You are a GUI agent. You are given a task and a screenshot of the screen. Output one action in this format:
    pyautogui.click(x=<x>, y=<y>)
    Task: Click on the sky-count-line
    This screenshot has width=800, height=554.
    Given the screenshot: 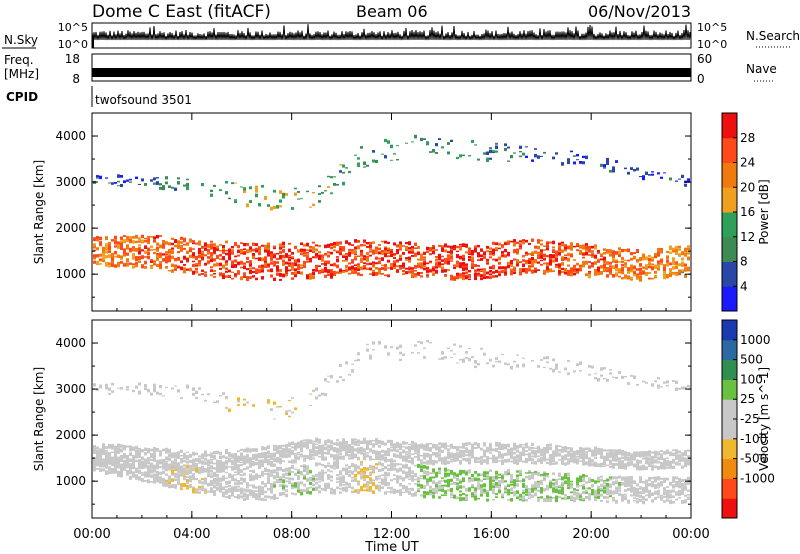 What is the action you would take?
    pyautogui.click(x=391, y=32)
    